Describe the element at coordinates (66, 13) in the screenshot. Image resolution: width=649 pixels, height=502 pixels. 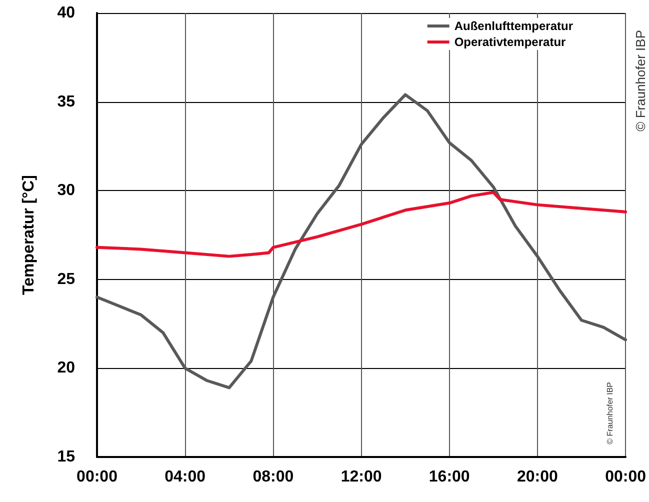
I see `y-tick-label: 40` at that location.